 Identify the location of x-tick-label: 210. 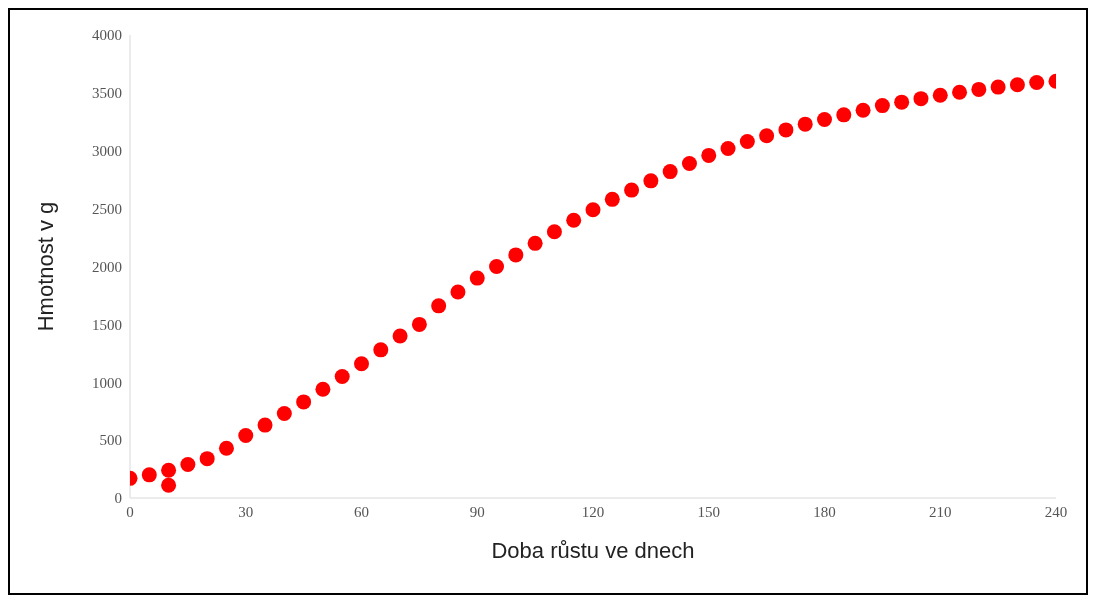
(940, 511).